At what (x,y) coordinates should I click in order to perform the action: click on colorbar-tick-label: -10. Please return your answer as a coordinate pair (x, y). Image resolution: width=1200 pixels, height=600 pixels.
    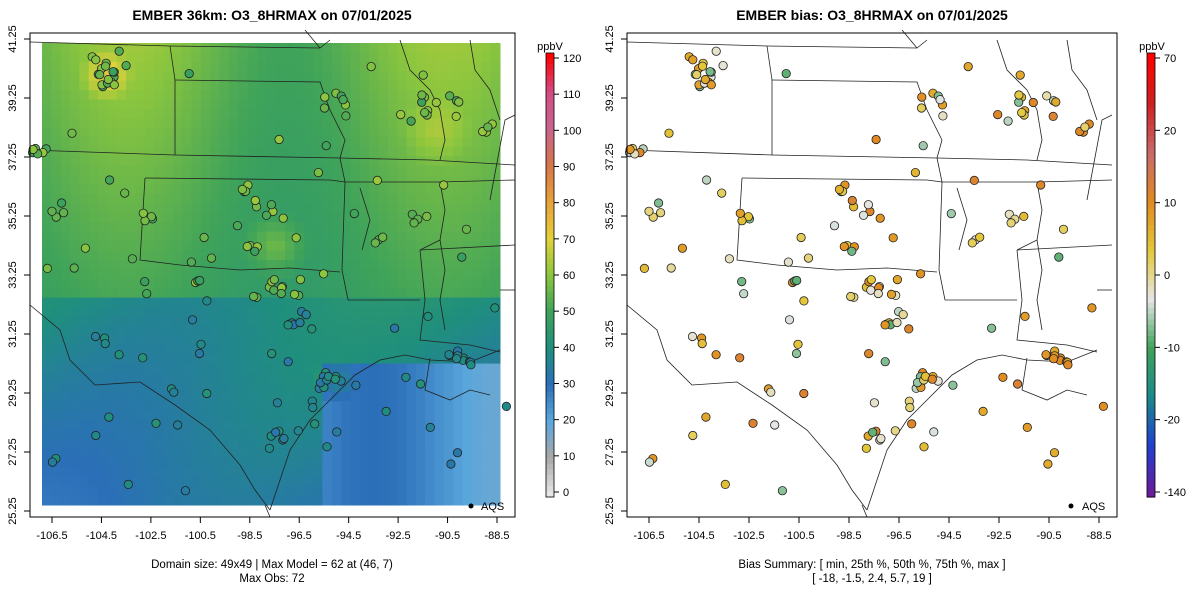
    Looking at the image, I should click on (1172, 348).